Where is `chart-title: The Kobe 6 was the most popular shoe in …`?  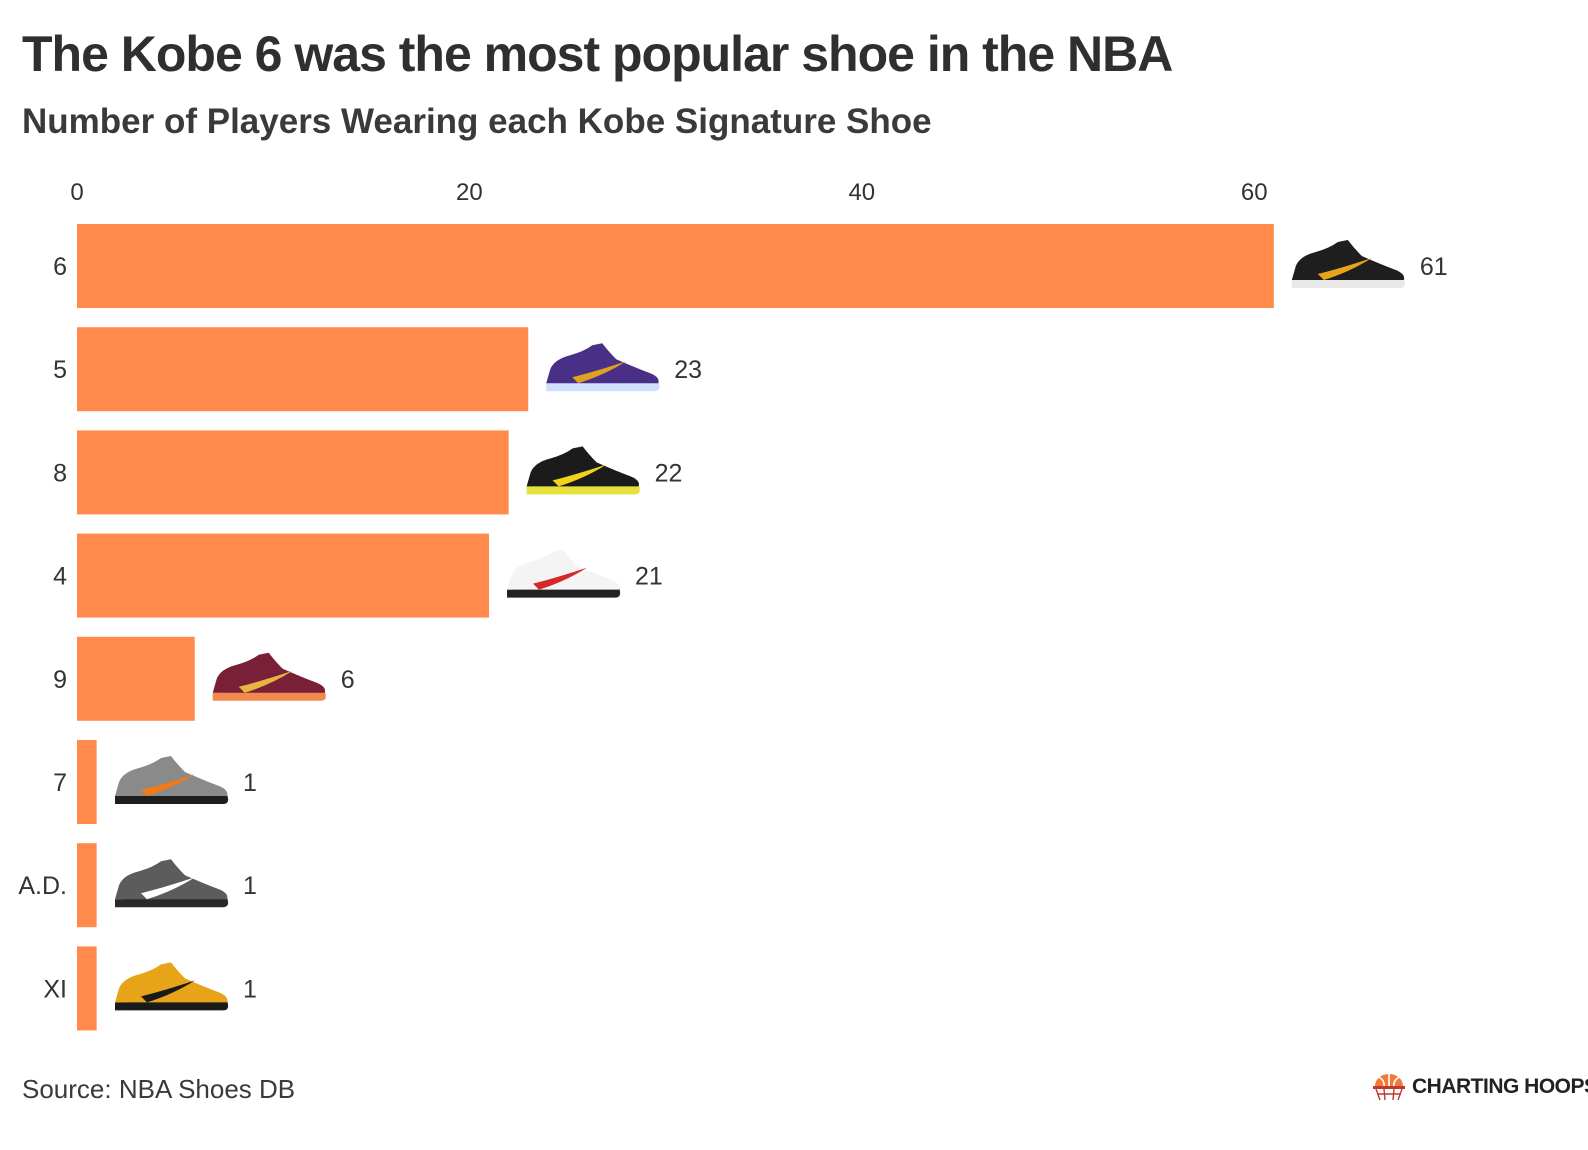 chart-title: The Kobe 6 was the most popular shoe in … is located at coordinates (597, 54).